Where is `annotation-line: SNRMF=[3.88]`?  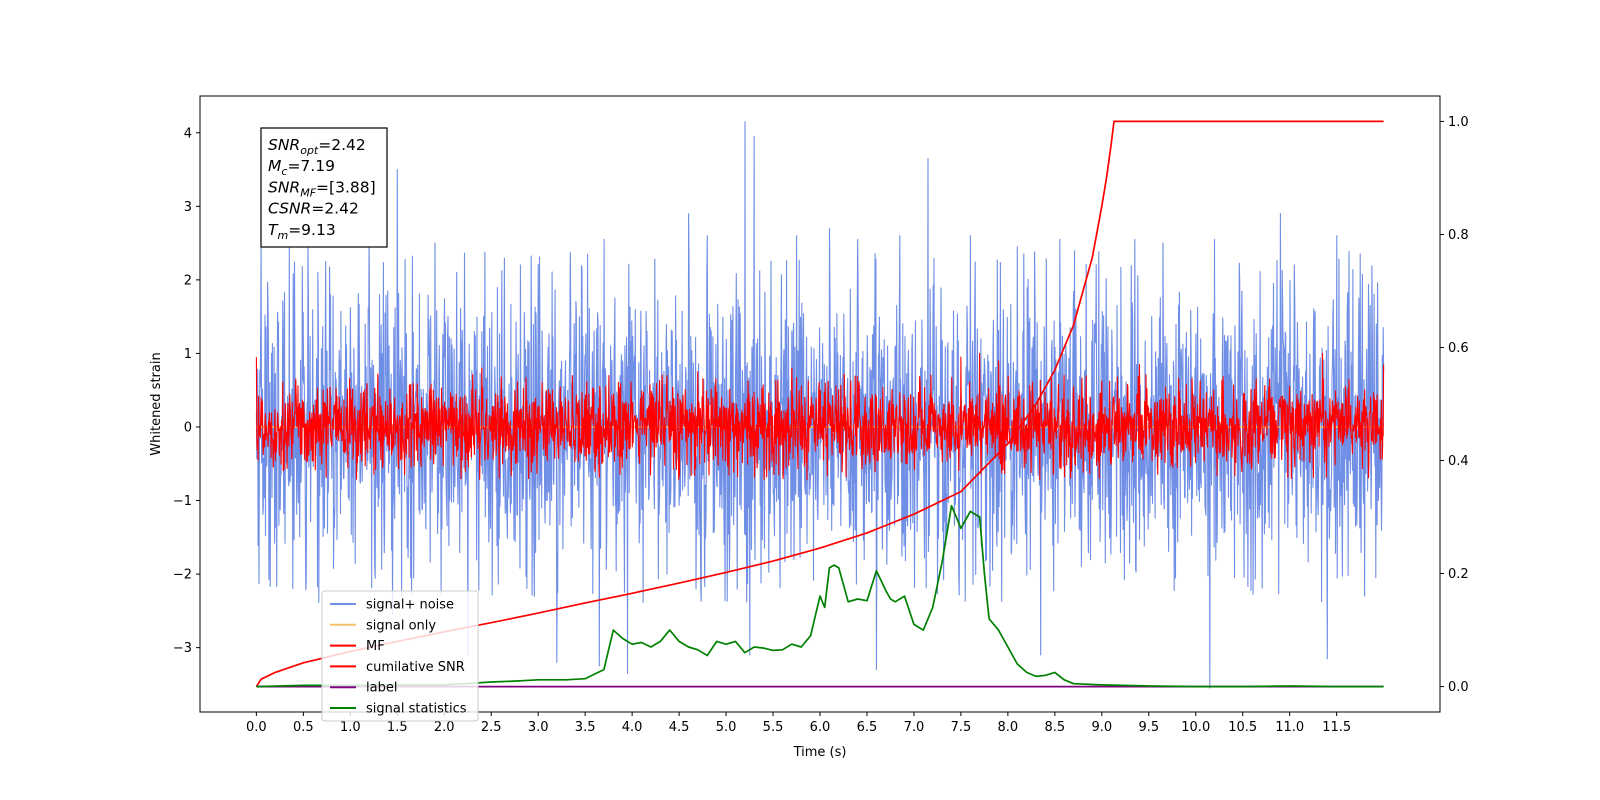 annotation-line: SNRMF=[3.88] is located at coordinates (322, 188).